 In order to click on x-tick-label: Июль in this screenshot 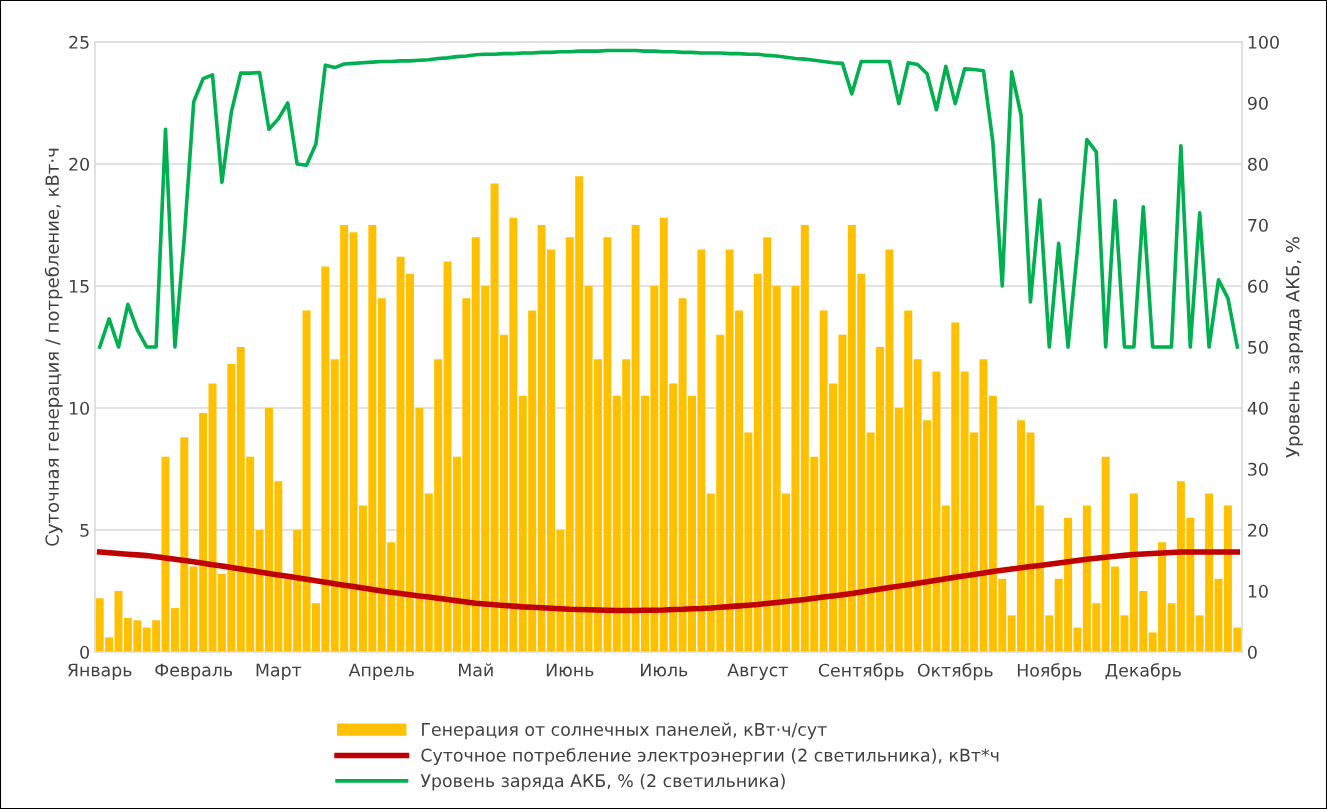, I will do `click(664, 670)`.